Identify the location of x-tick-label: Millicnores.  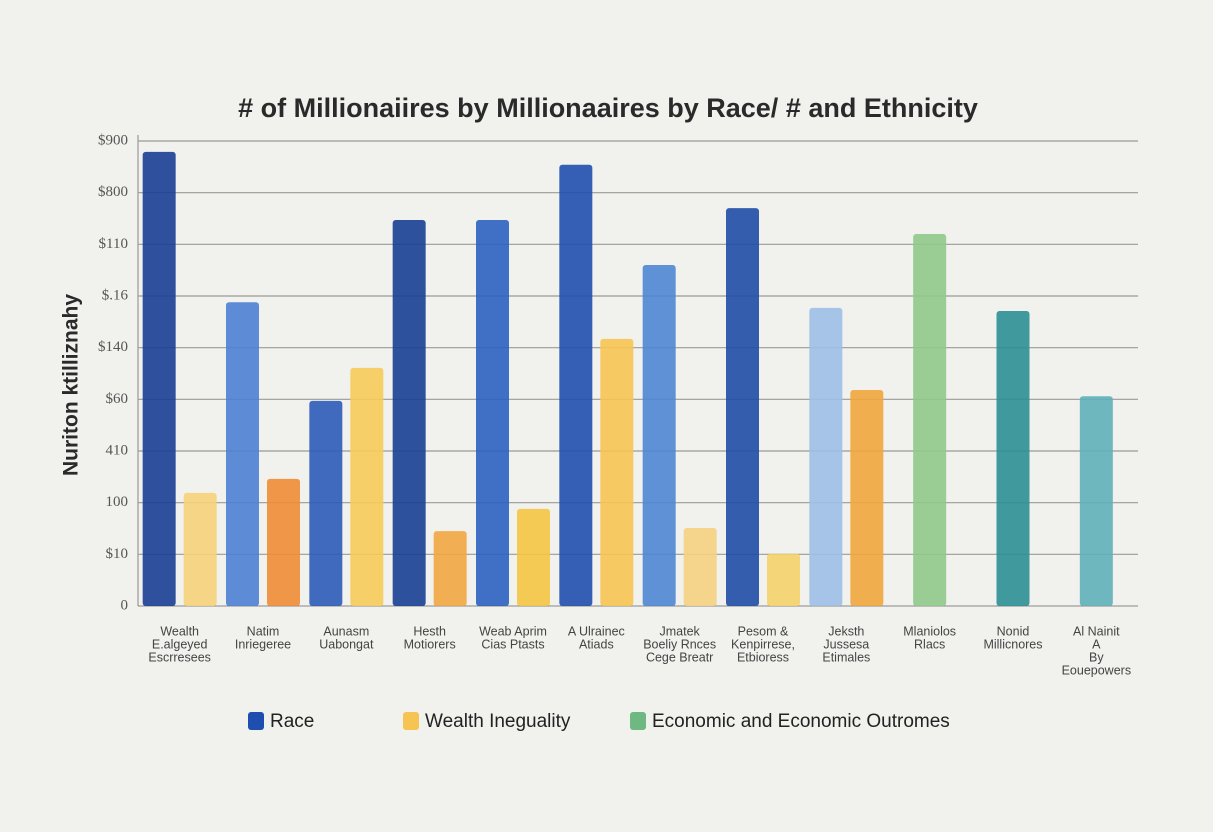
(1012, 644).